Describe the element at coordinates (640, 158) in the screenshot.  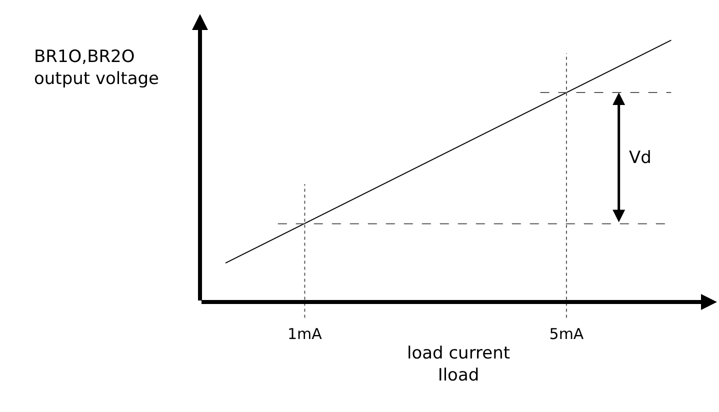
I see `annotation: Vd` at that location.